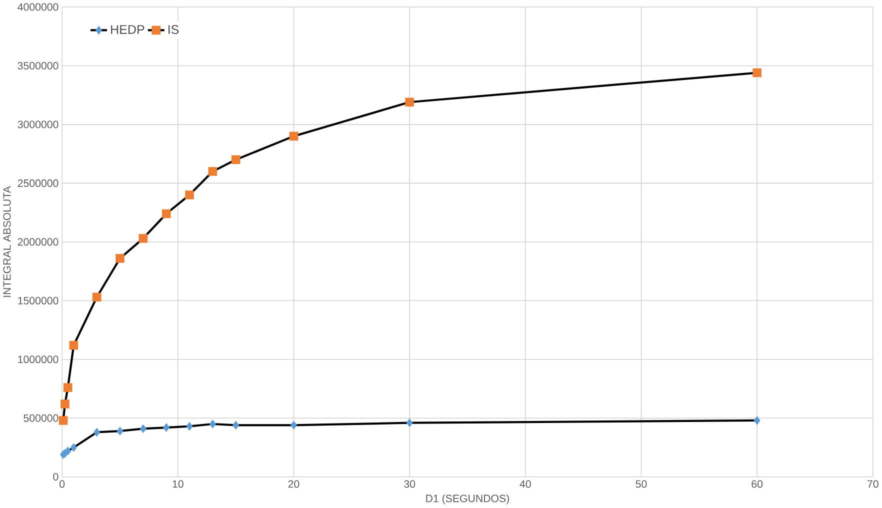 This screenshot has width=882, height=508. I want to click on x-tick-label: 40, so click(525, 484).